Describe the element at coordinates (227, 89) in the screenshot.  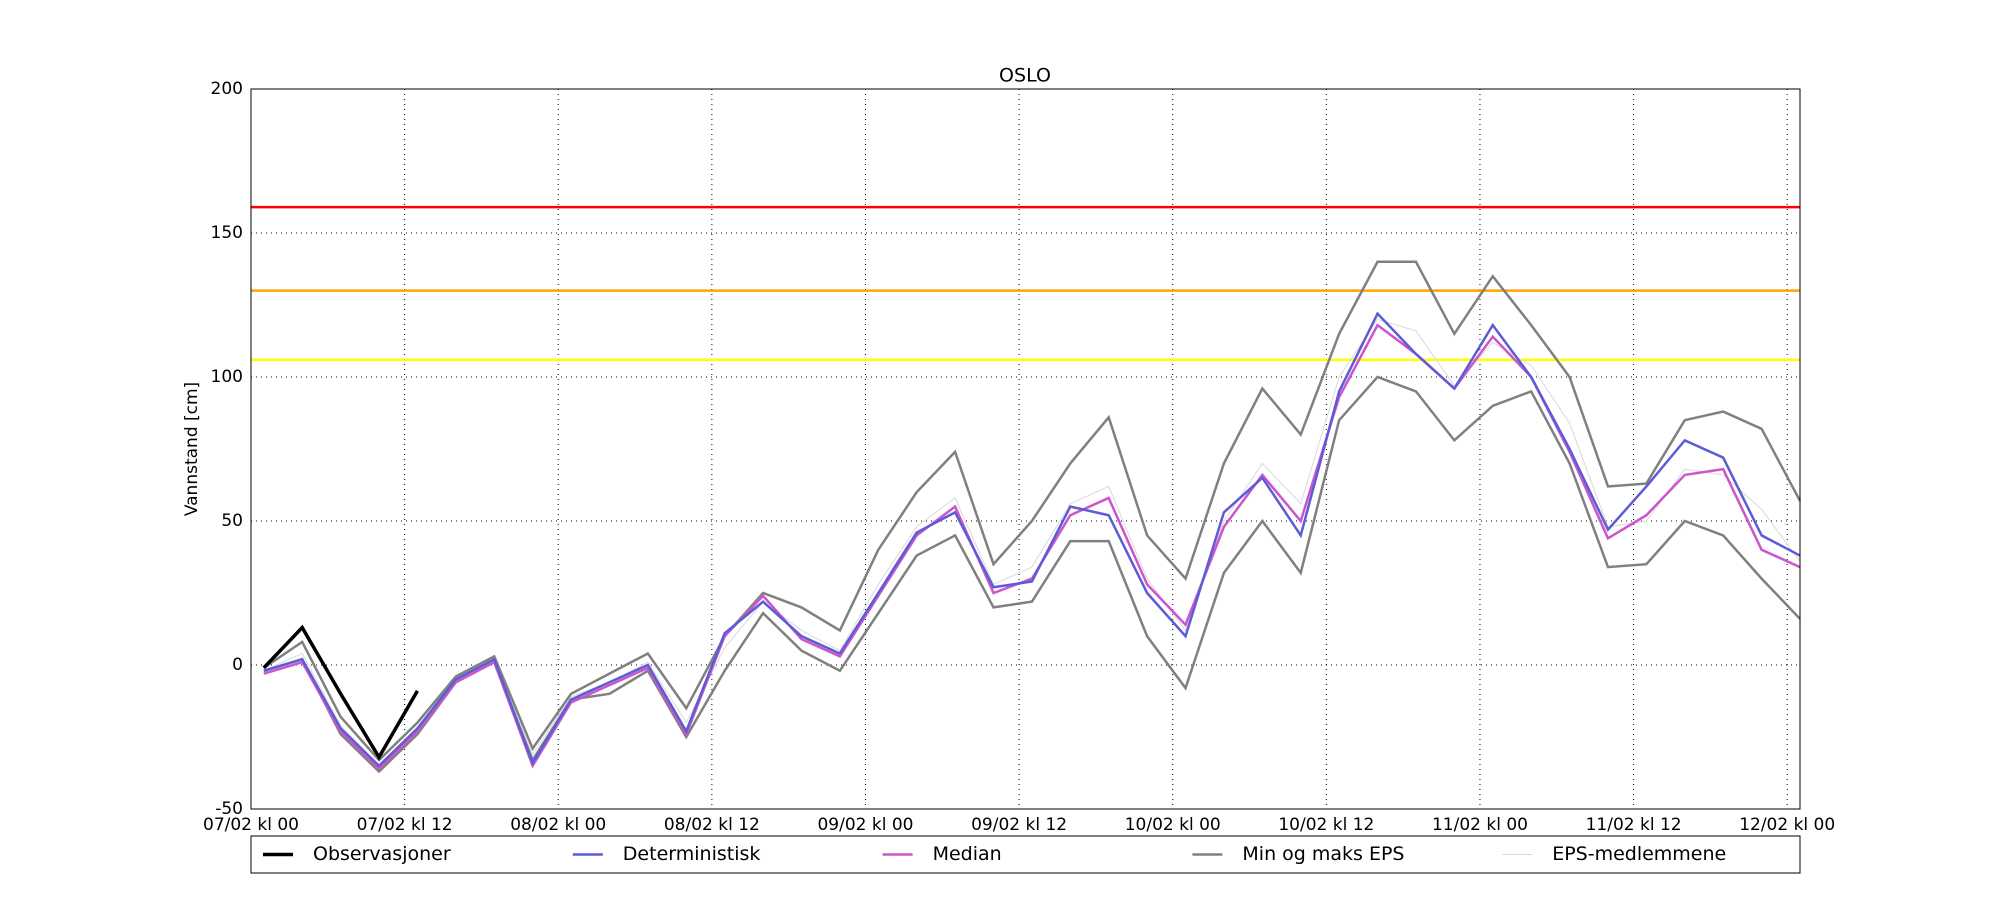
I see `y-tick-label: 200` at that location.